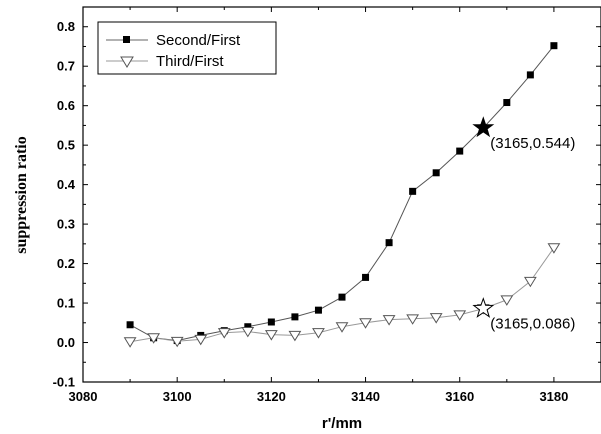 This screenshot has height=434, width=601. What do you see at coordinates (177, 396) in the screenshot?
I see `x-tick-label: 3100` at bounding box center [177, 396].